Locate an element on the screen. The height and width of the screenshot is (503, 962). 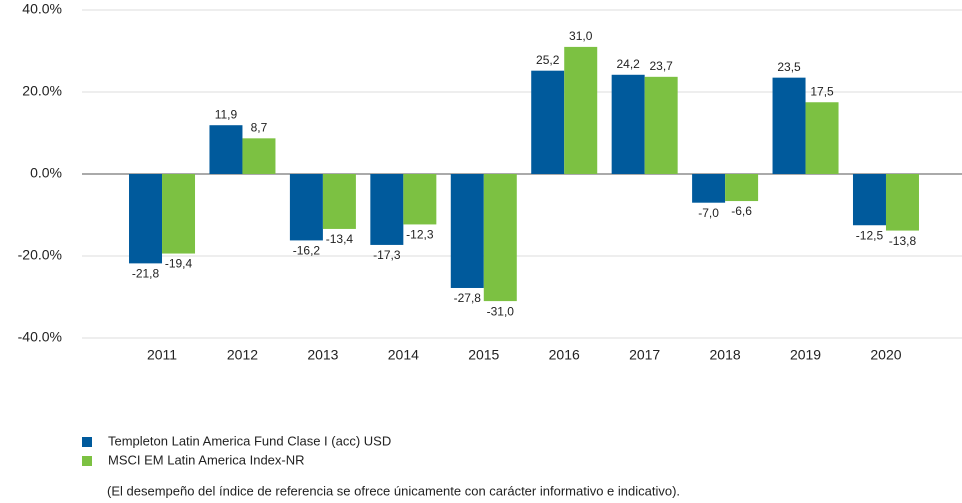
y-tick-label: 0.0% is located at coordinates (46, 173).